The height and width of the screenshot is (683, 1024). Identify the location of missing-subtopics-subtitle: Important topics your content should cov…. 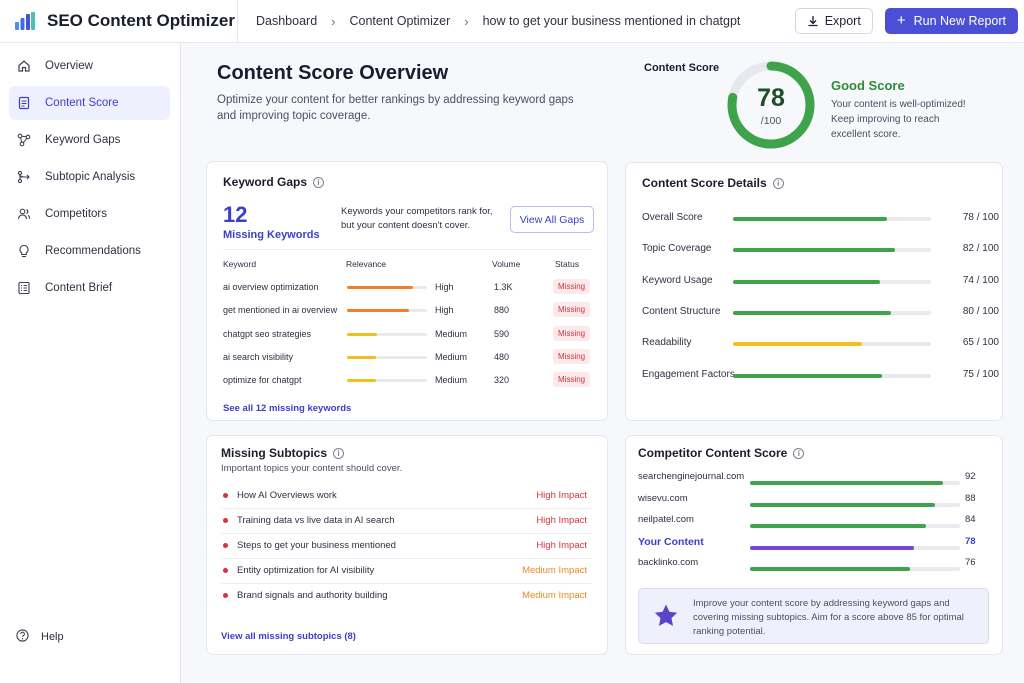
(312, 468).